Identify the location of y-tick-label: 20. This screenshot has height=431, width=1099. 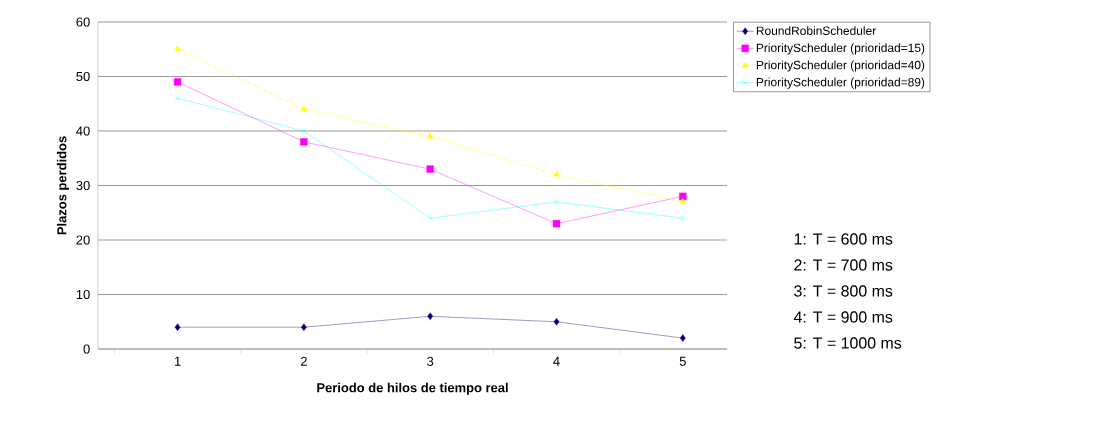
(83, 240).